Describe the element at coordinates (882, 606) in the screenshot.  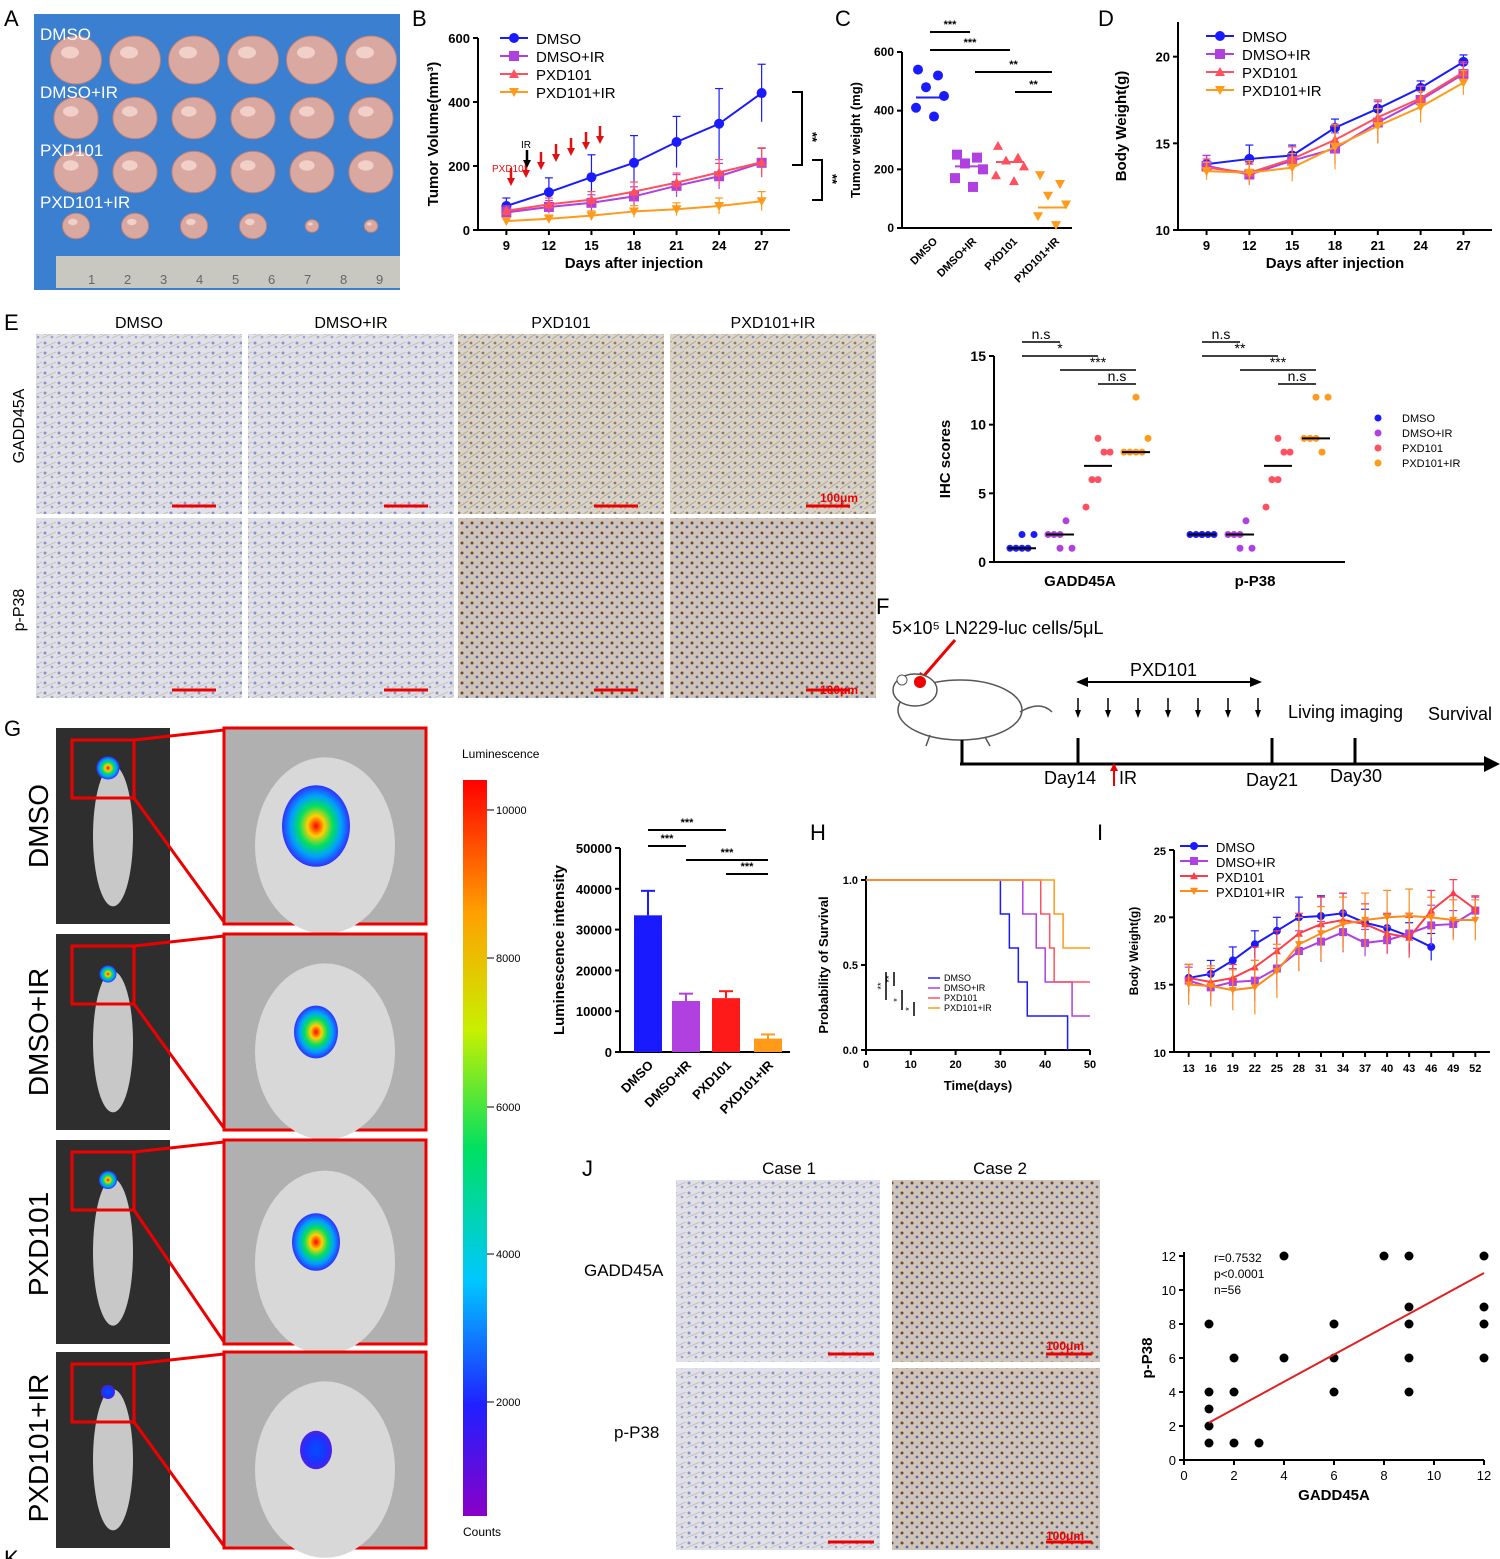
I see `panel-letter-f: F` at that location.